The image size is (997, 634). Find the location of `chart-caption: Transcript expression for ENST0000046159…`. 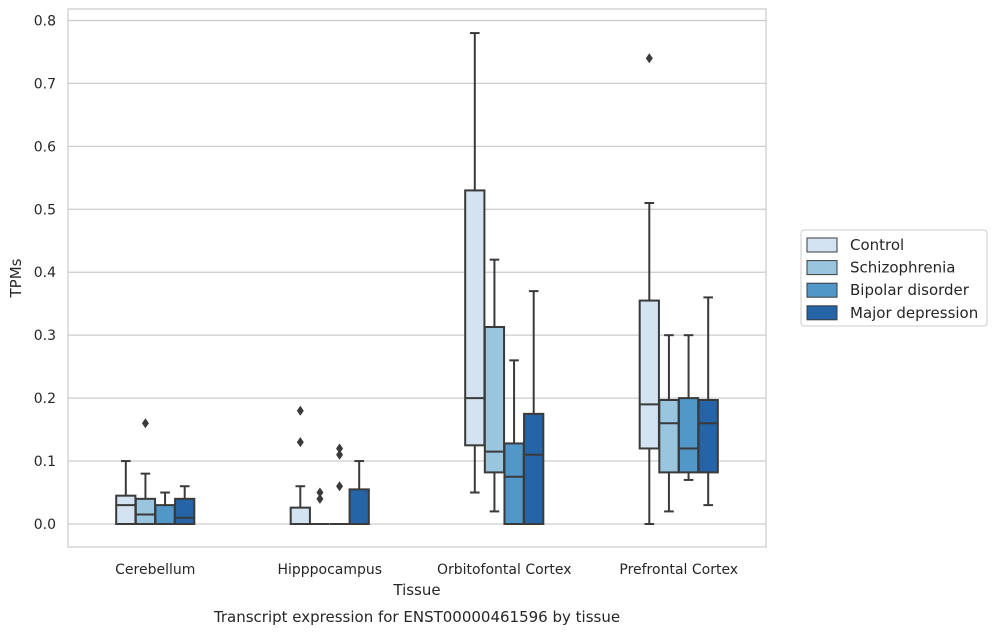

chart-caption: Transcript expression for ENST0000046159… is located at coordinates (416, 617).